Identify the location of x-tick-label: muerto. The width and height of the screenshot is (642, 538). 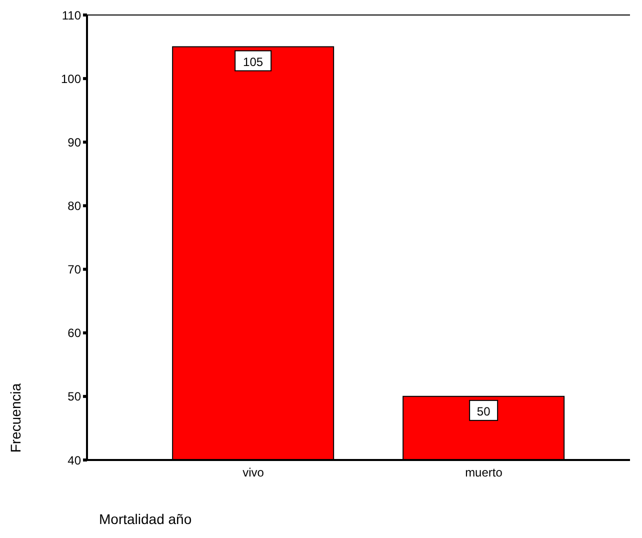
(484, 473).